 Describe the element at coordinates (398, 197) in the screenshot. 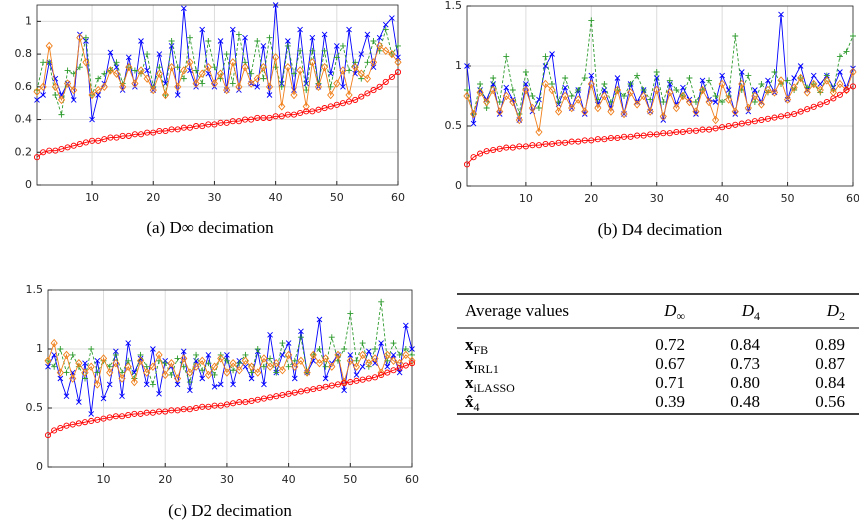

I see `x-tick-label: 60` at that location.